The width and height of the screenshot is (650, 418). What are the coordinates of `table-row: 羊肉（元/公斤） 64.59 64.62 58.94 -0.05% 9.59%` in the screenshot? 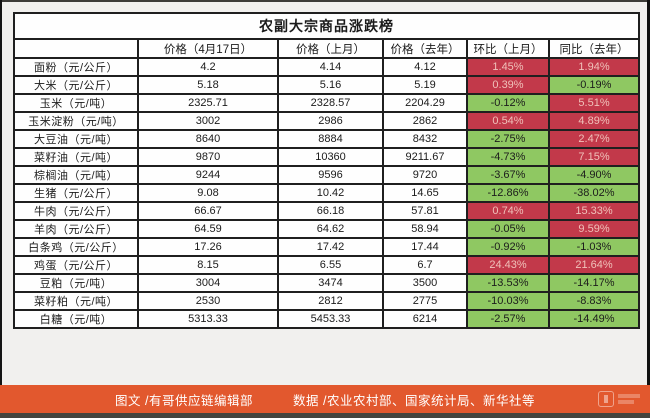 It's located at (327, 229).